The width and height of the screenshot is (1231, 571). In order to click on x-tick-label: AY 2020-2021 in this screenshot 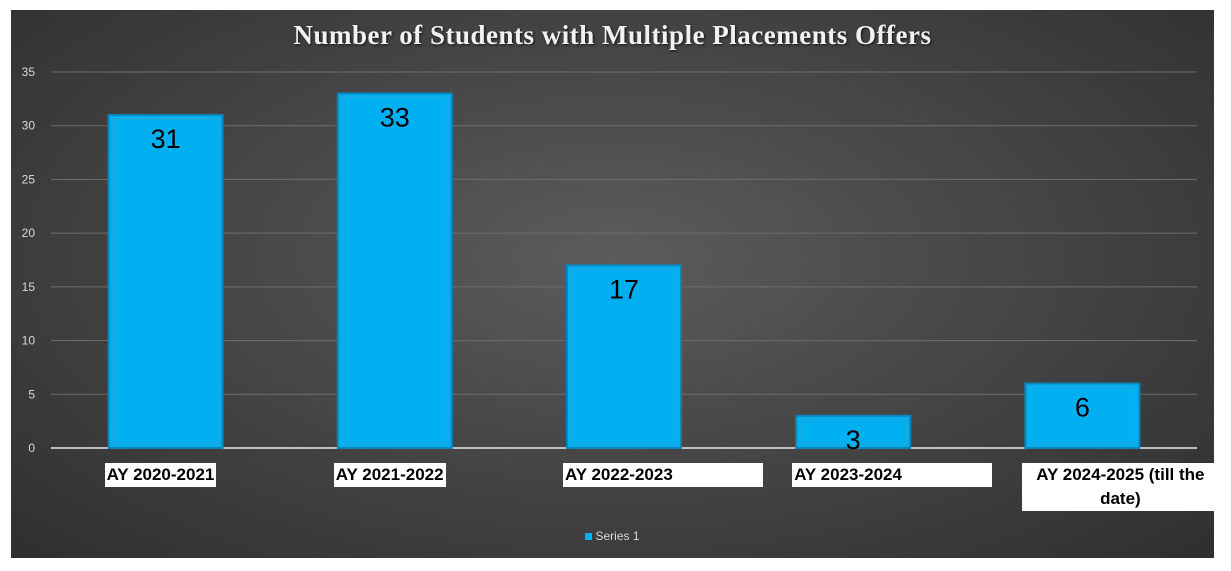, I will do `click(160, 475)`.